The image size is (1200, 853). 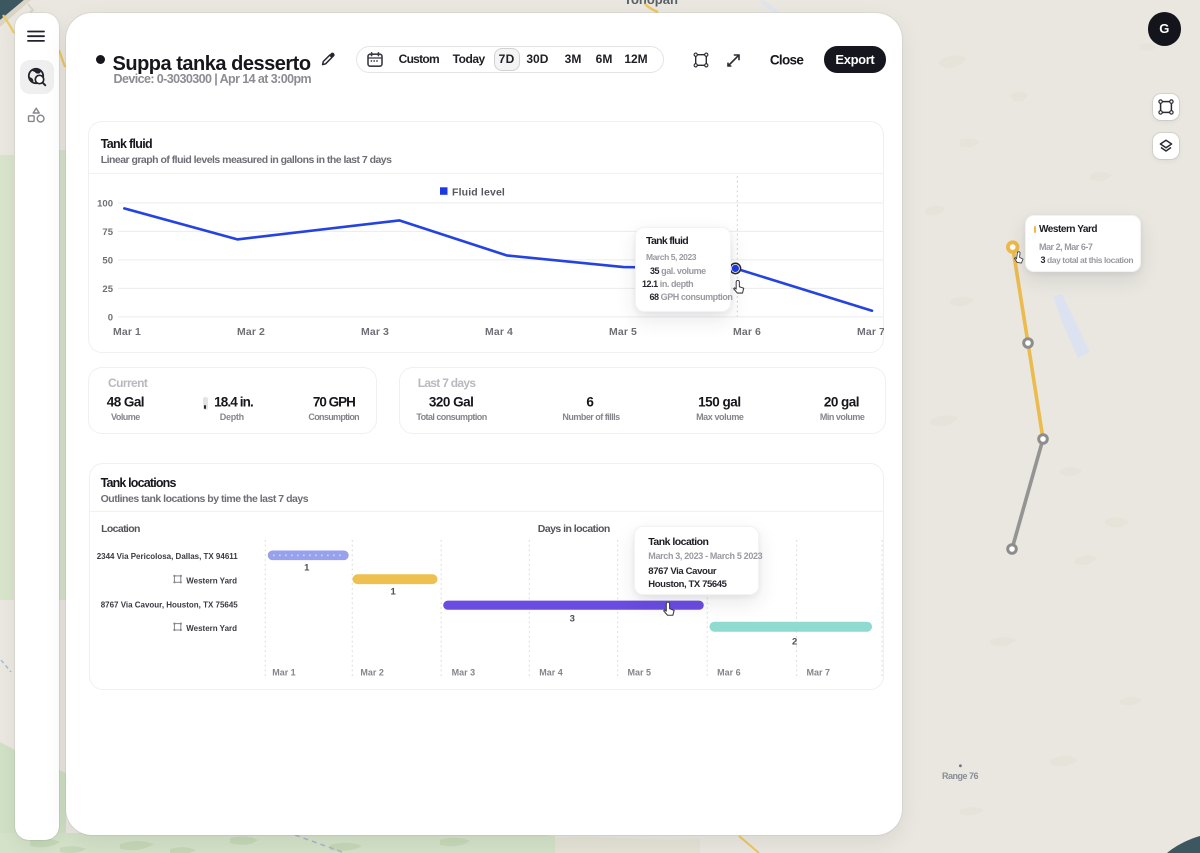 I want to click on svg-text: 2, so click(x=794, y=641).